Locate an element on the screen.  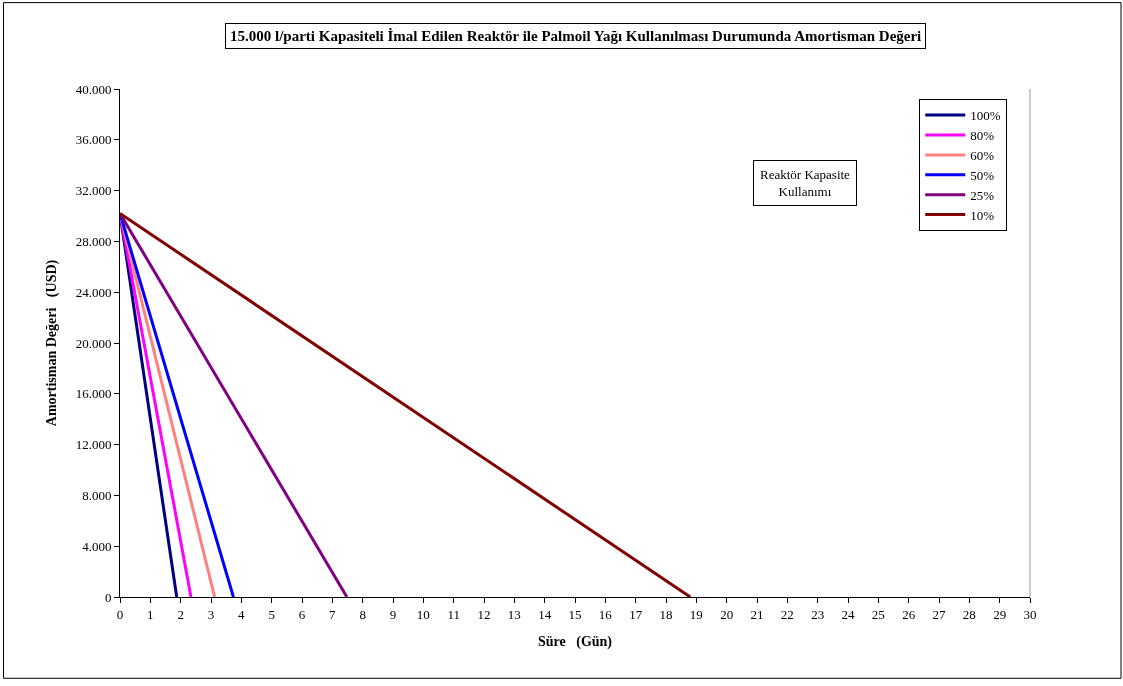
x-tick-label: 29 is located at coordinates (1000, 614).